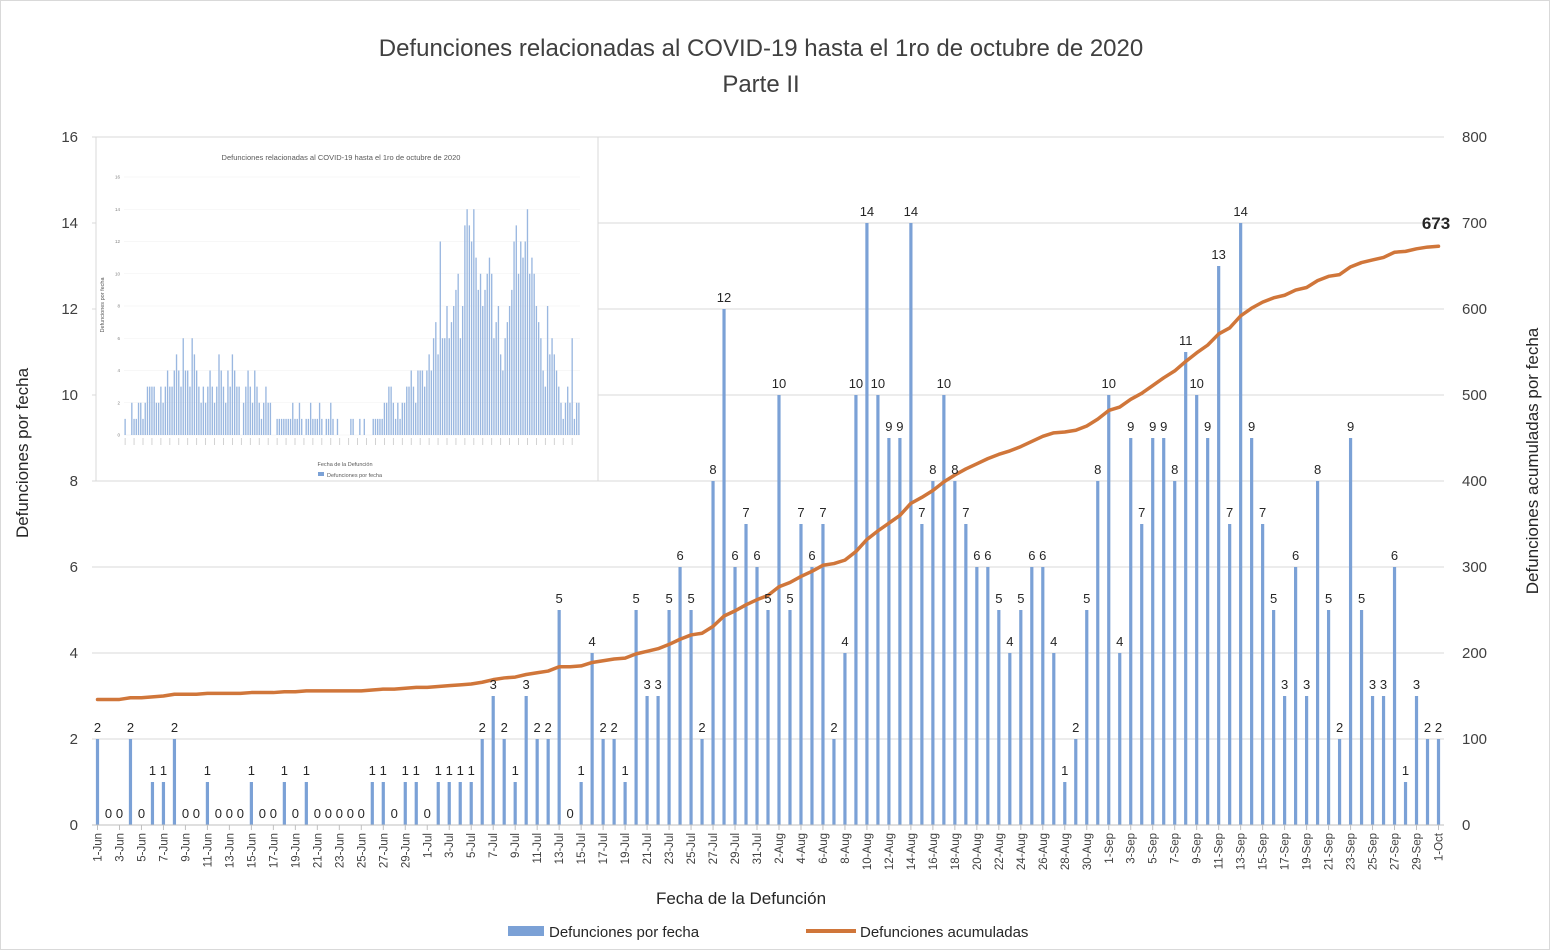 The height and width of the screenshot is (950, 1550). What do you see at coordinates (626, 848) in the screenshot?
I see `x-tick-label: 19-Jul` at bounding box center [626, 848].